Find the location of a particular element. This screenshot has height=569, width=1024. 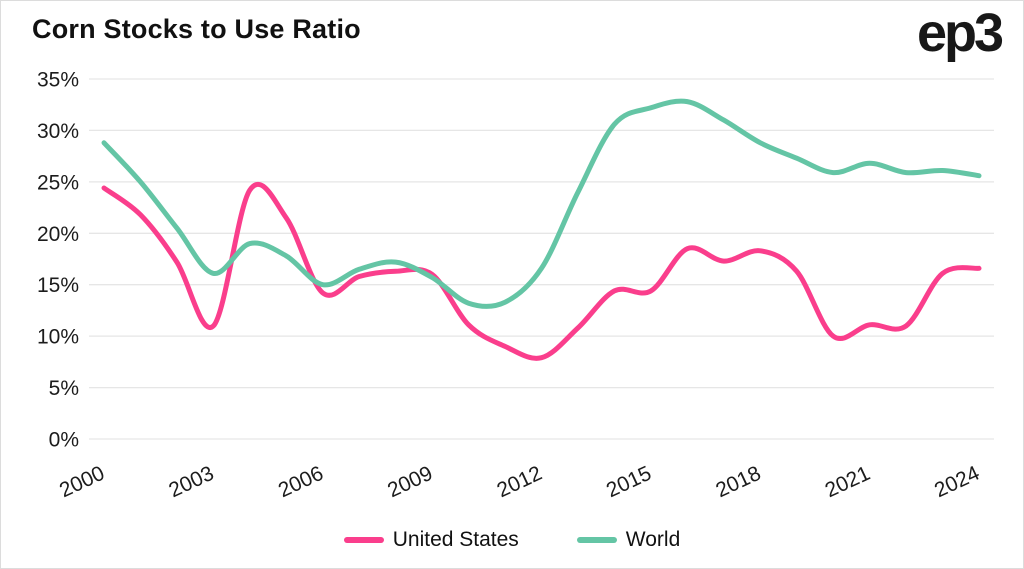

legend-label: World is located at coordinates (653, 539).